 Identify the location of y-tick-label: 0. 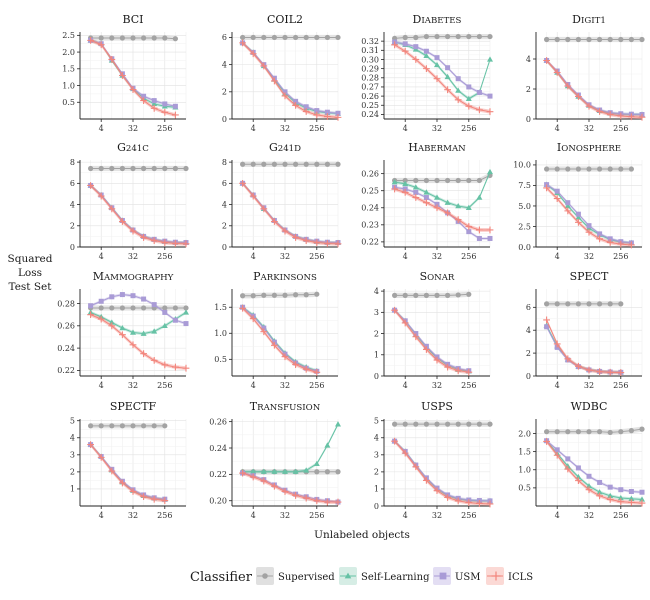
(224, 119).